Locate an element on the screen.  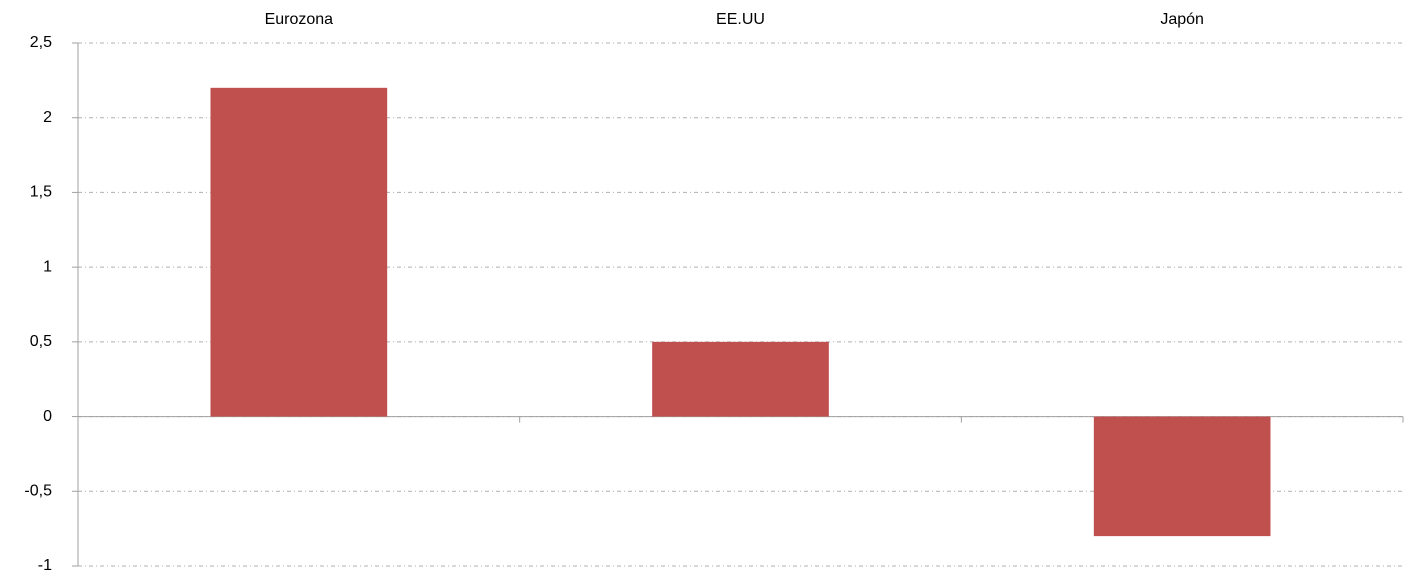
x-tick-label: Eurozona is located at coordinates (299, 19).